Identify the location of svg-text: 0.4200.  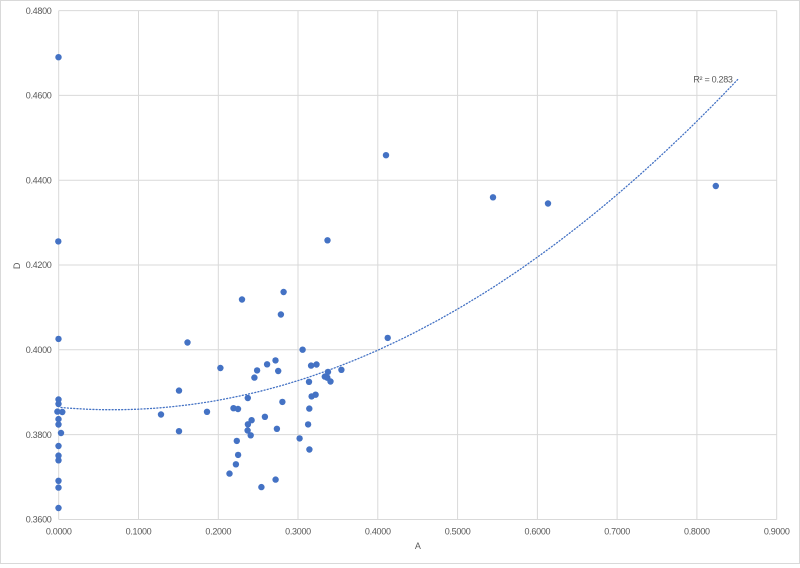
(39, 265).